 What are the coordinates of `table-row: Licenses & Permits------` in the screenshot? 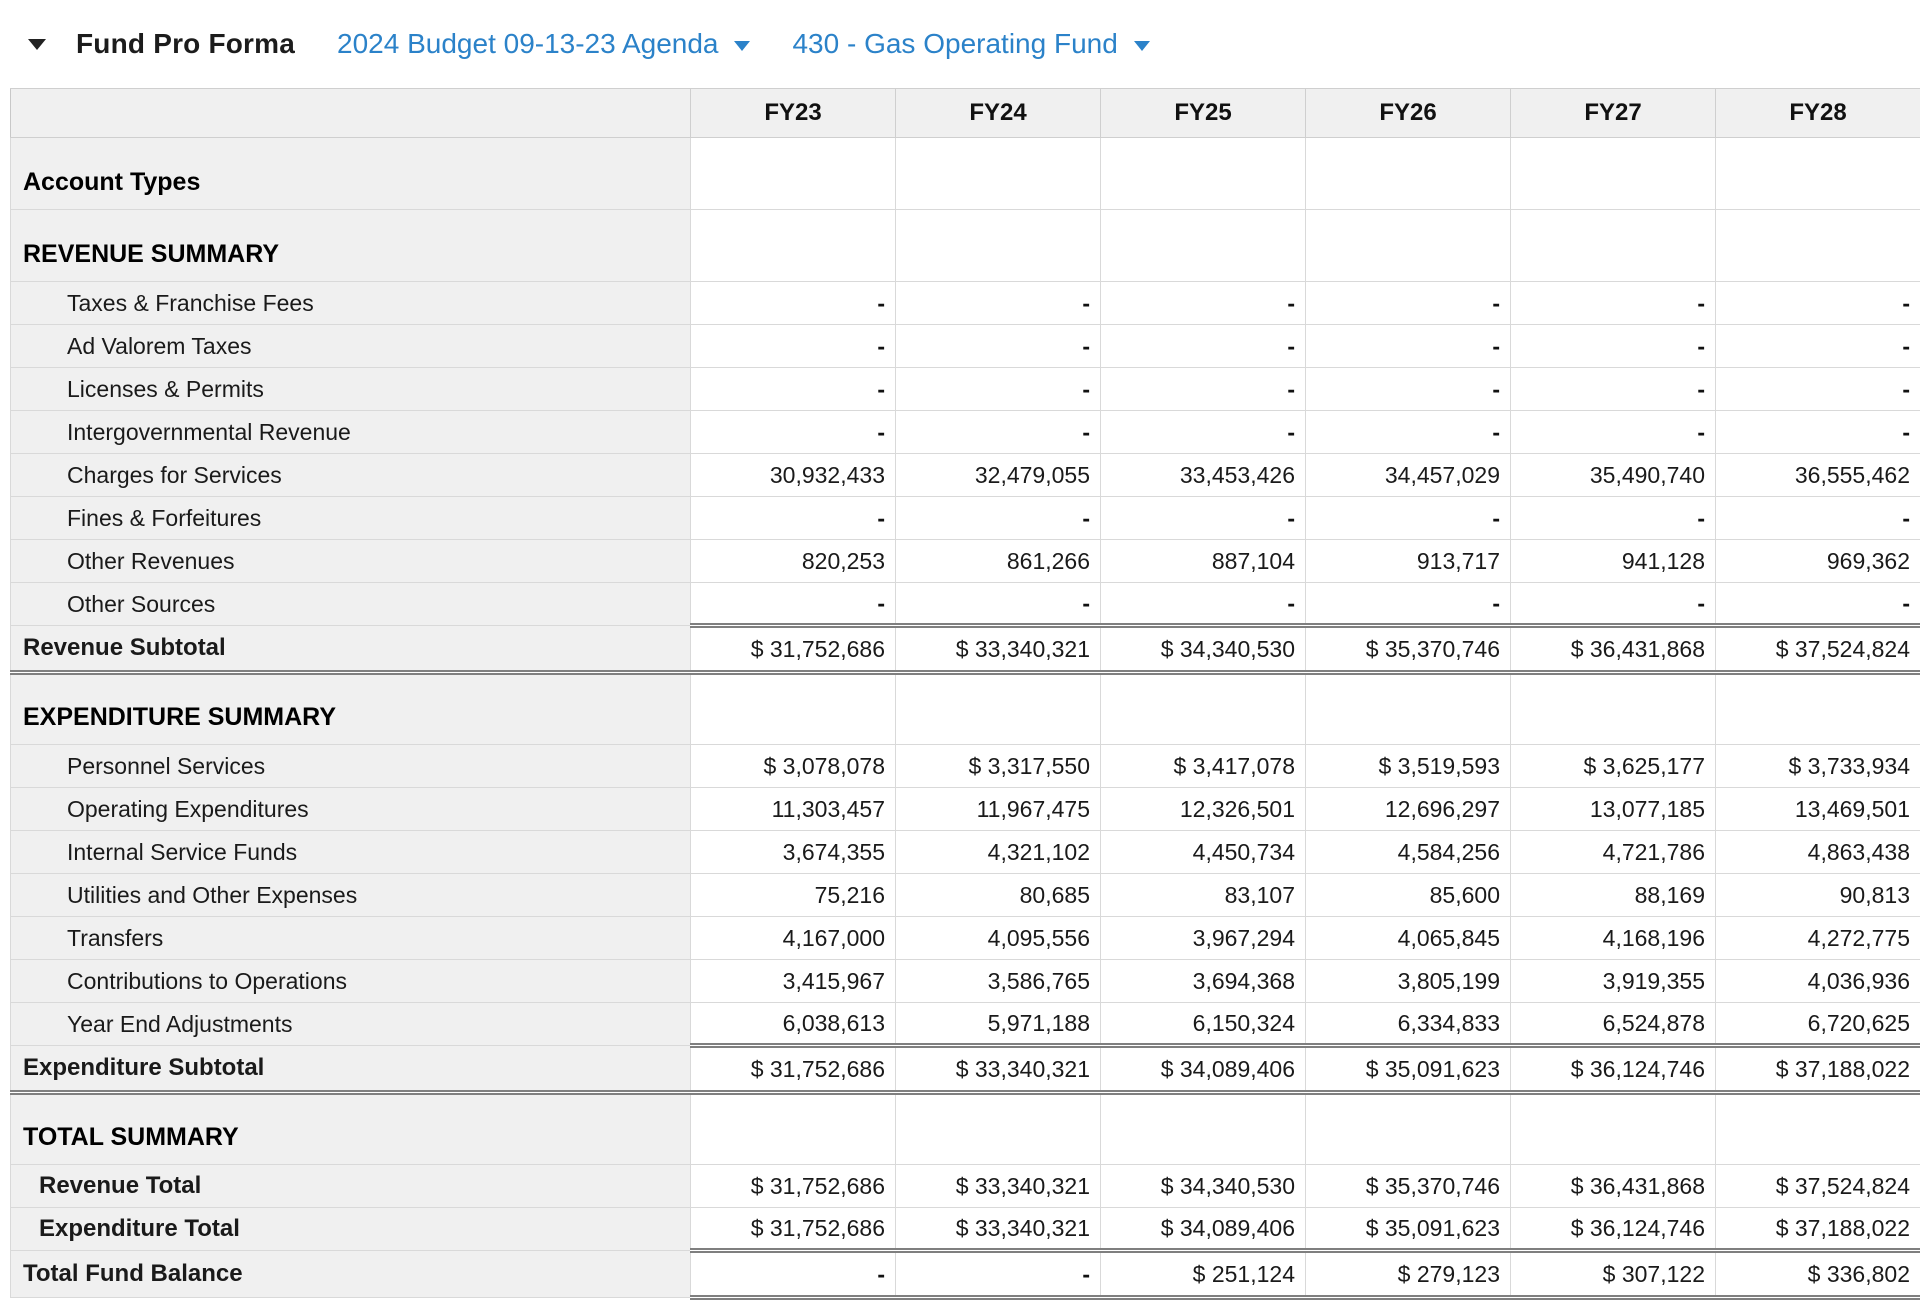 It's located at (965, 389).